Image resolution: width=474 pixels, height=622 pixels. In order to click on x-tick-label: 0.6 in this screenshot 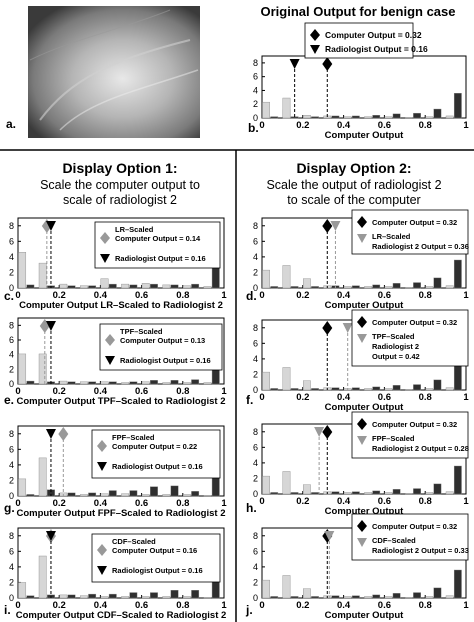, I will do `click(141, 391)`.